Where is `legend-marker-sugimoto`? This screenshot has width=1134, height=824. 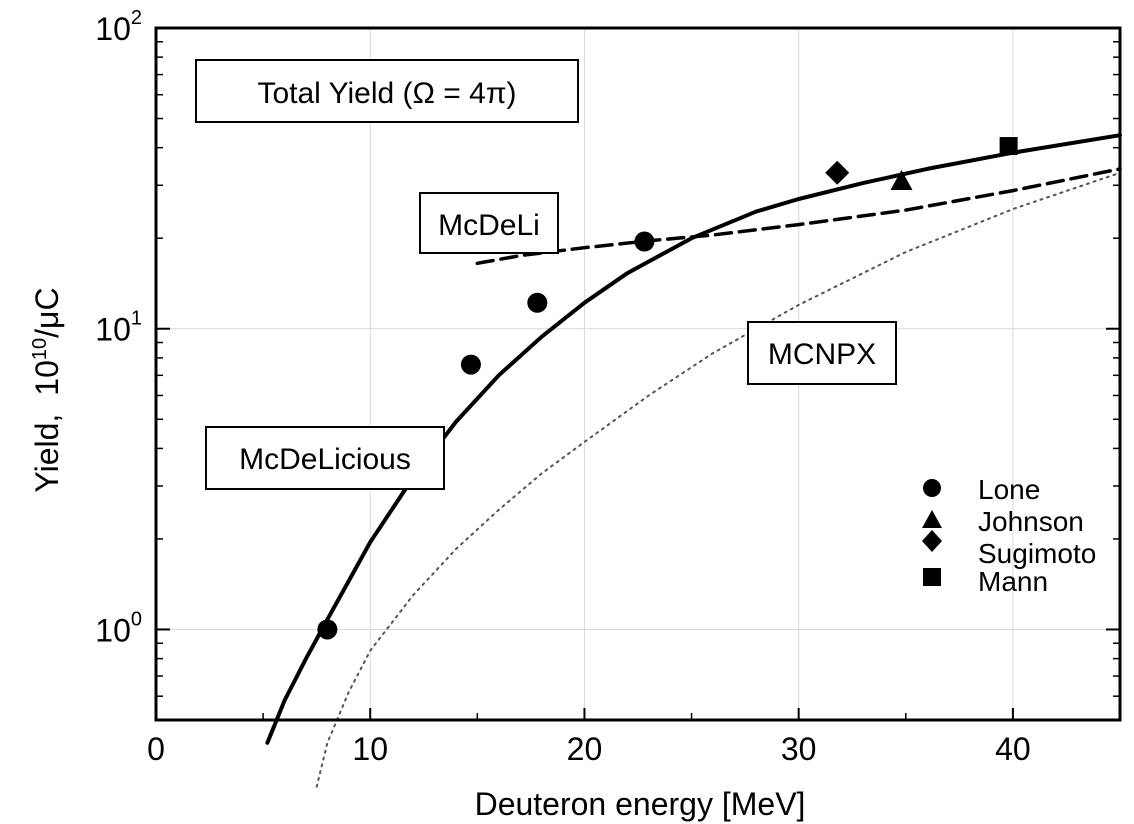
legend-marker-sugimoto is located at coordinates (932, 541).